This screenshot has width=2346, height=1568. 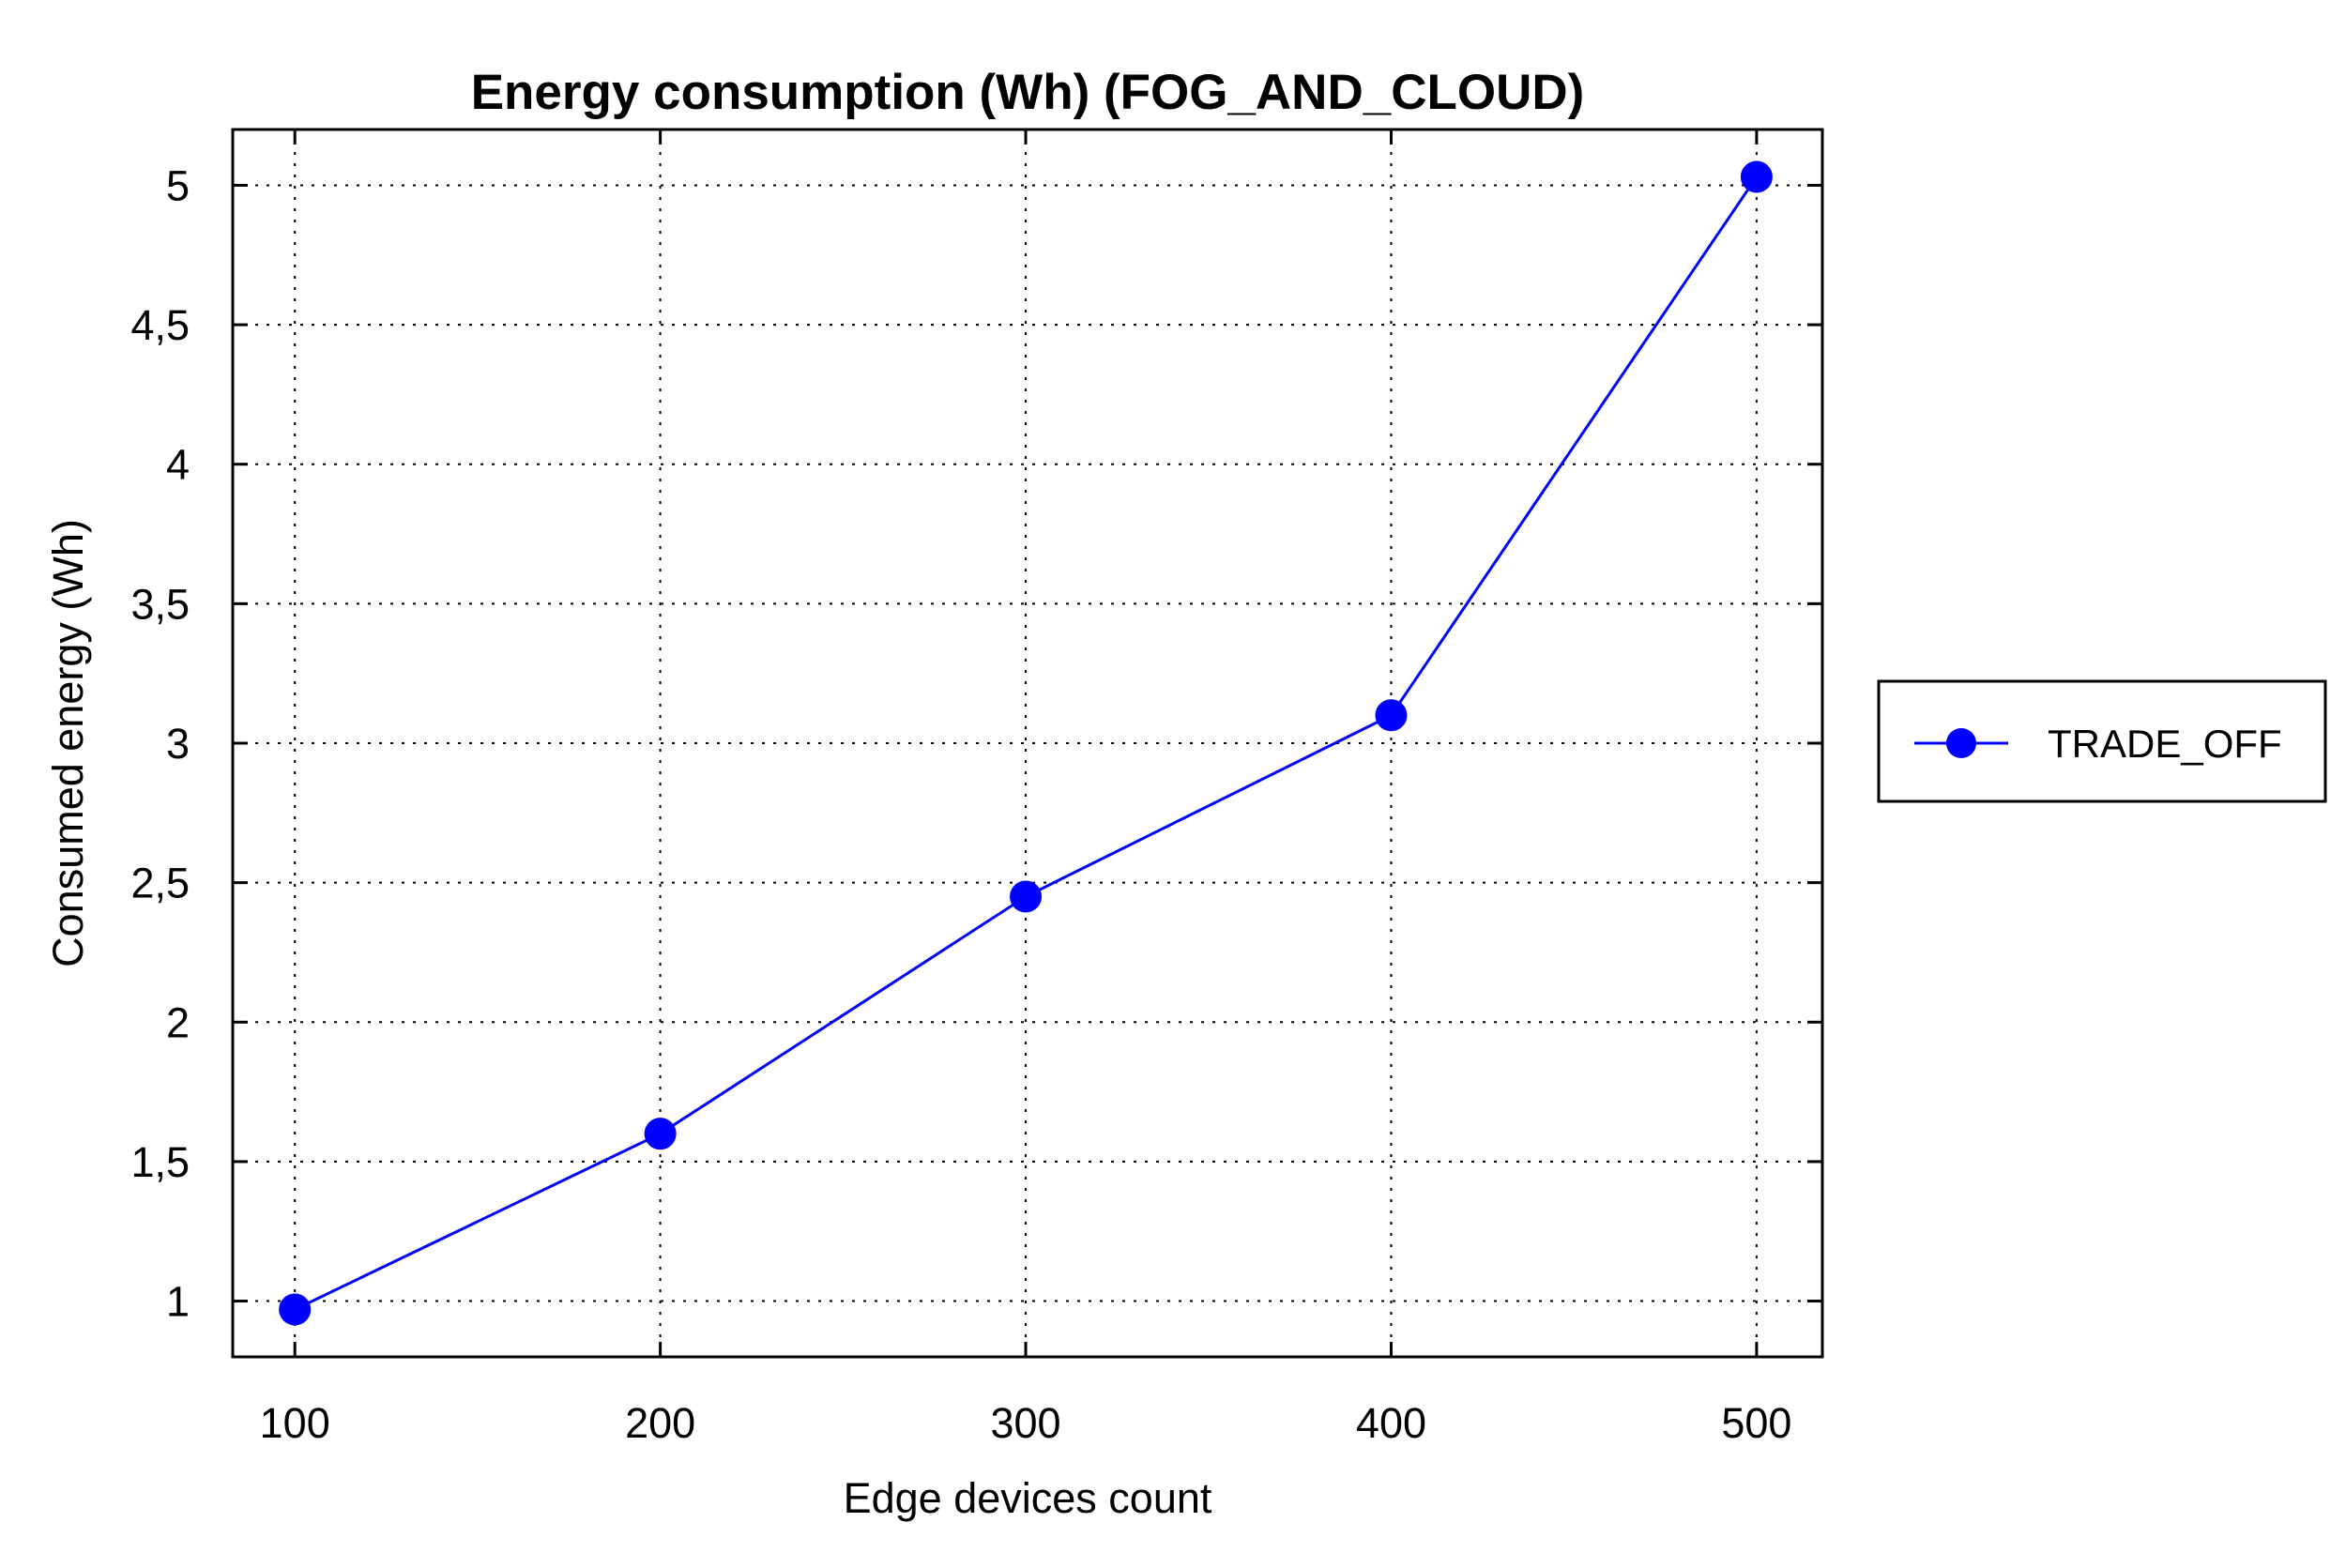 What do you see at coordinates (2165, 744) in the screenshot?
I see `legend-label-trade-off: TRADE_OFF` at bounding box center [2165, 744].